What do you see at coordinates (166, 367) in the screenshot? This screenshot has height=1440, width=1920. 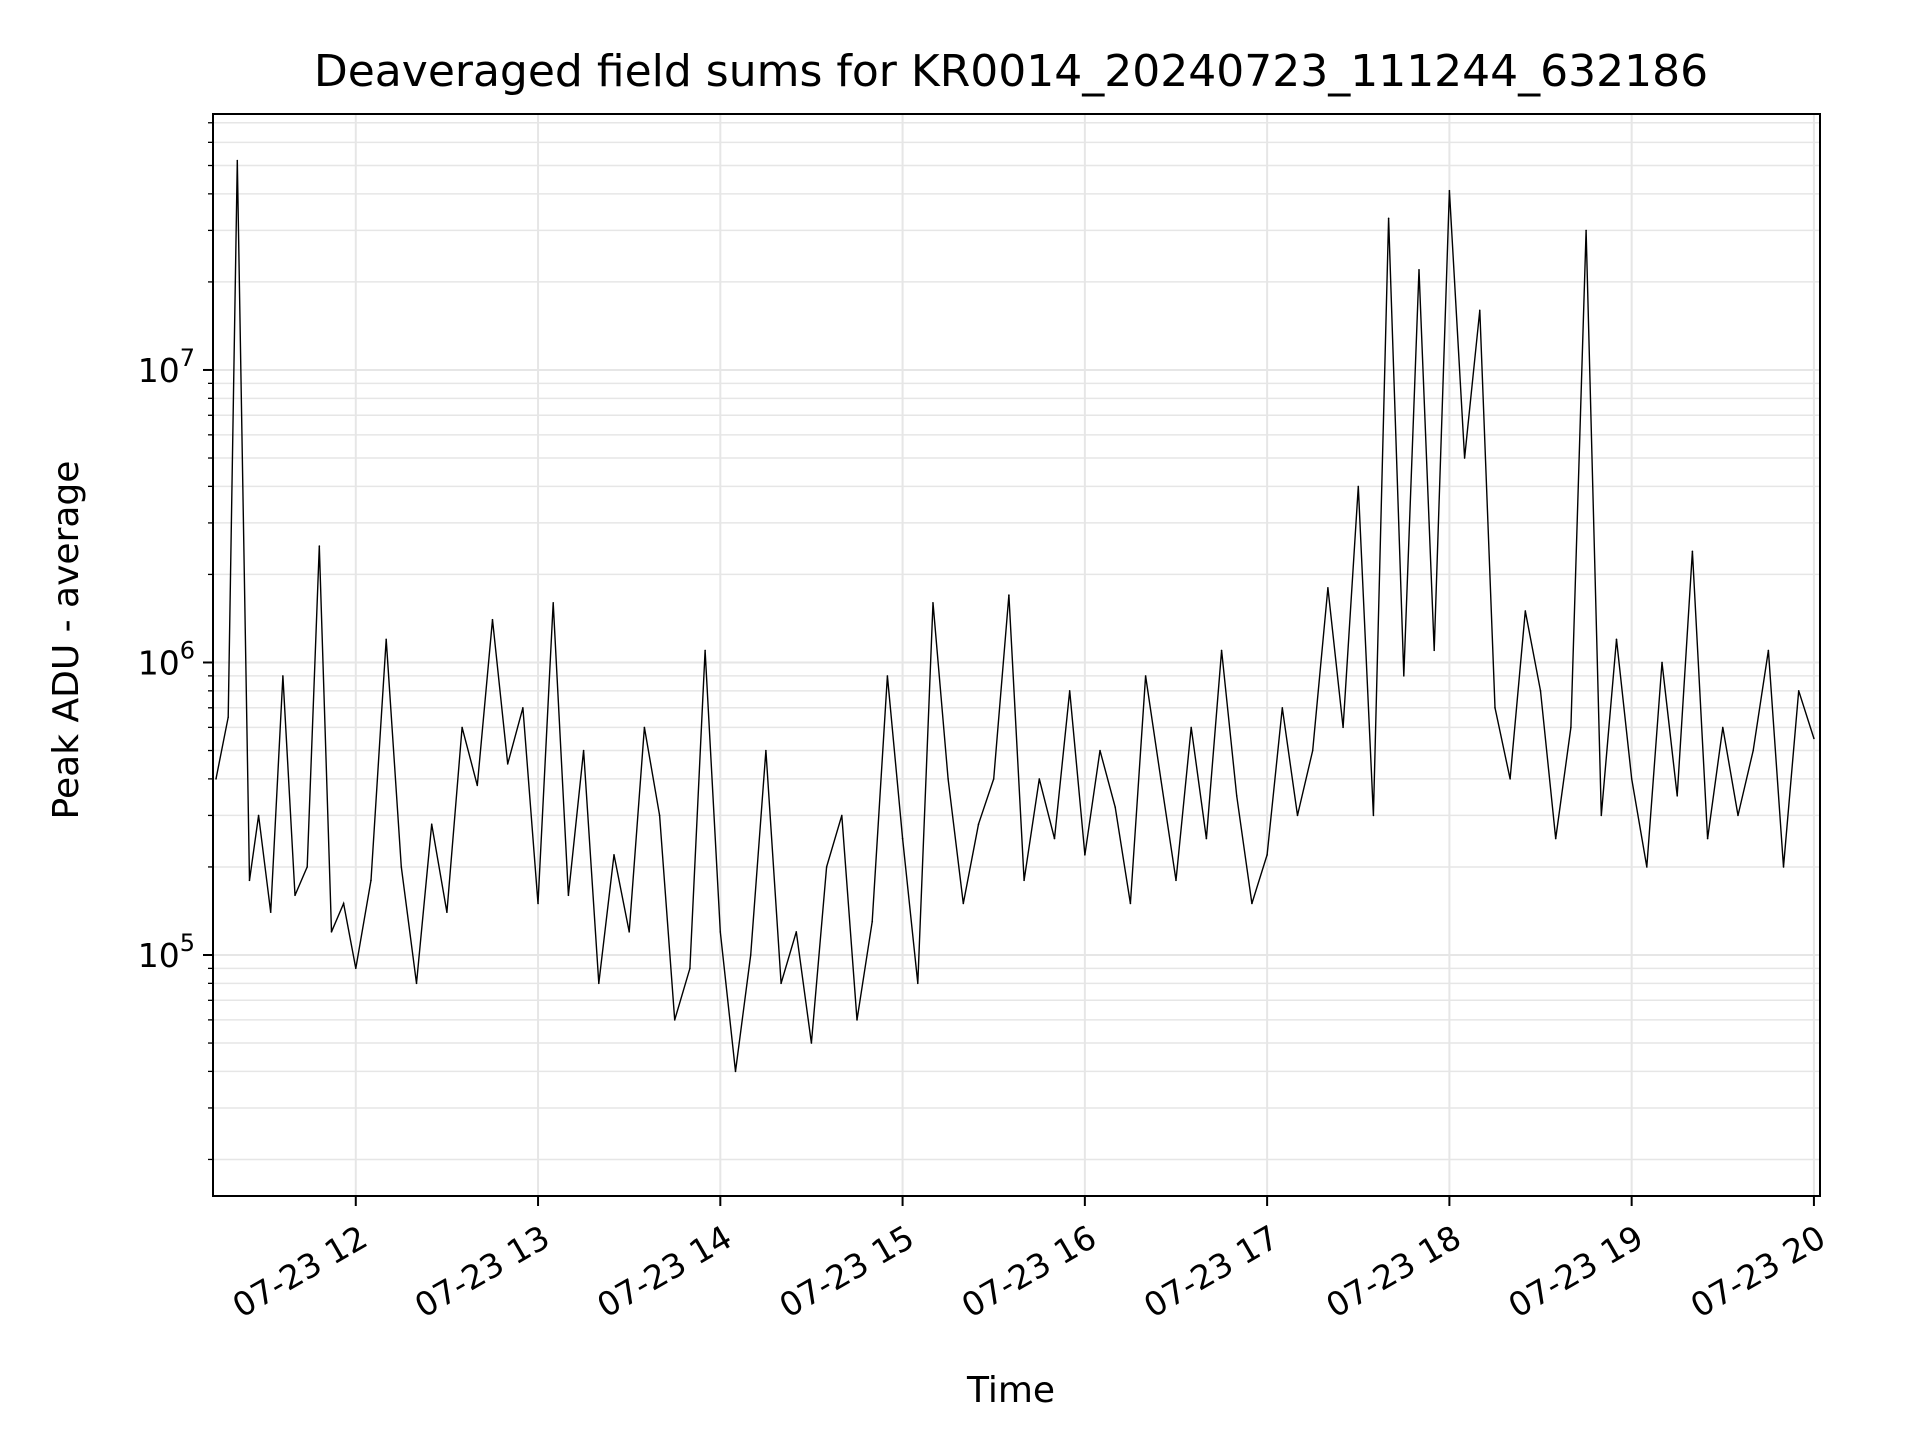 I see `y-tick-label: 10⁷` at bounding box center [166, 367].